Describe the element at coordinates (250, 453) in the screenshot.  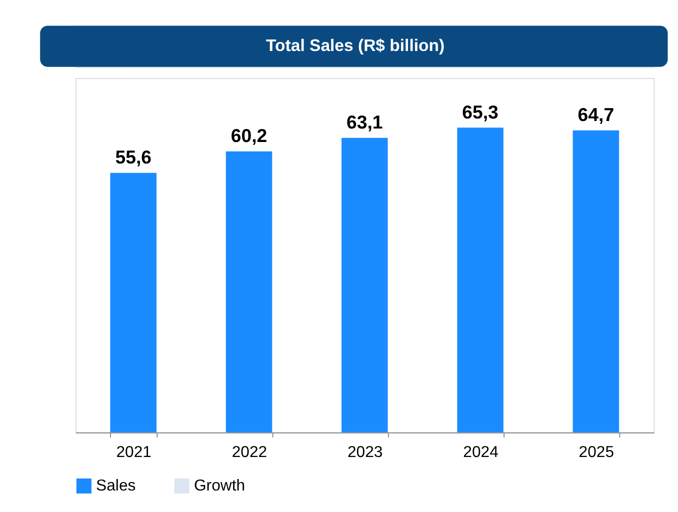
I see `x-tick-label: 2022` at that location.